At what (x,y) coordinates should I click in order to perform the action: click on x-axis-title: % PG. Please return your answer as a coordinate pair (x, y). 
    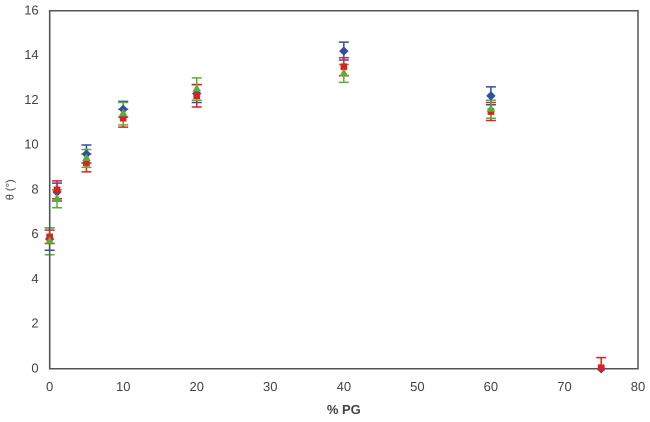
    Looking at the image, I should click on (343, 409).